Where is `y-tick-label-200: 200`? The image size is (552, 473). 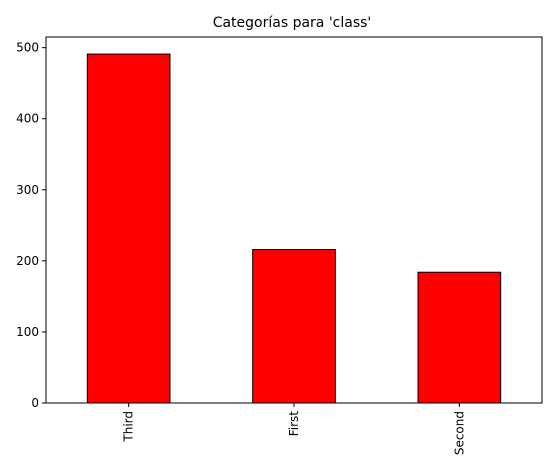 y-tick-label-200: 200 is located at coordinates (27, 261).